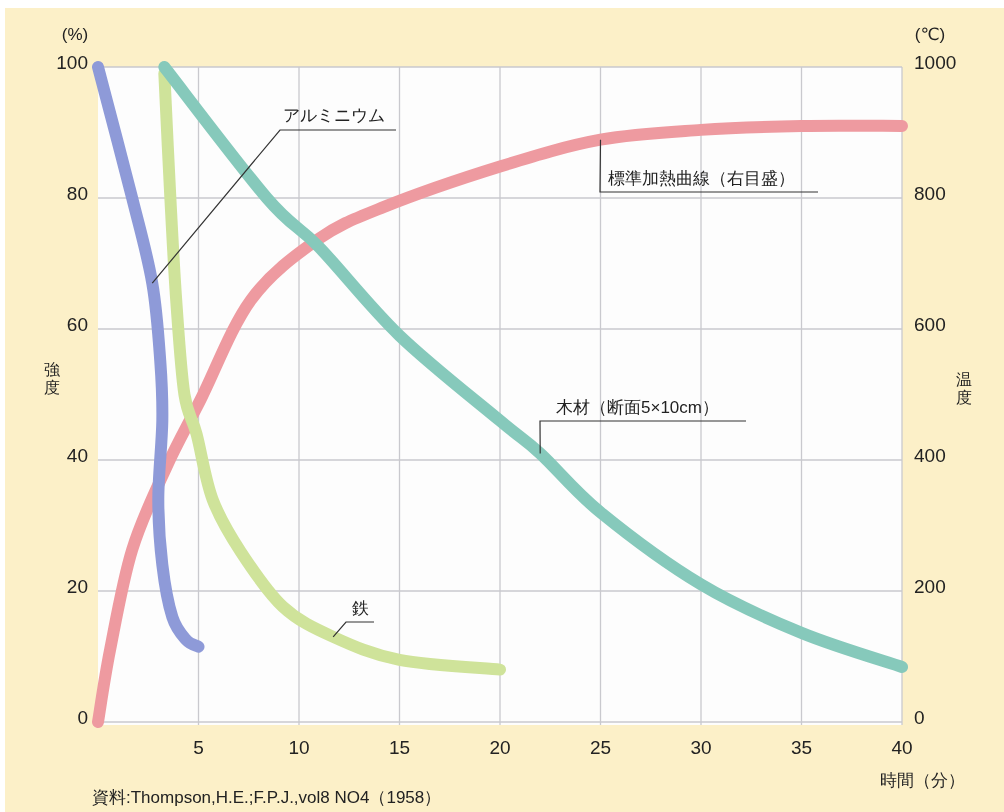 The width and height of the screenshot is (1004, 812). What do you see at coordinates (198, 747) in the screenshot?
I see `x-tick-label: 5` at bounding box center [198, 747].